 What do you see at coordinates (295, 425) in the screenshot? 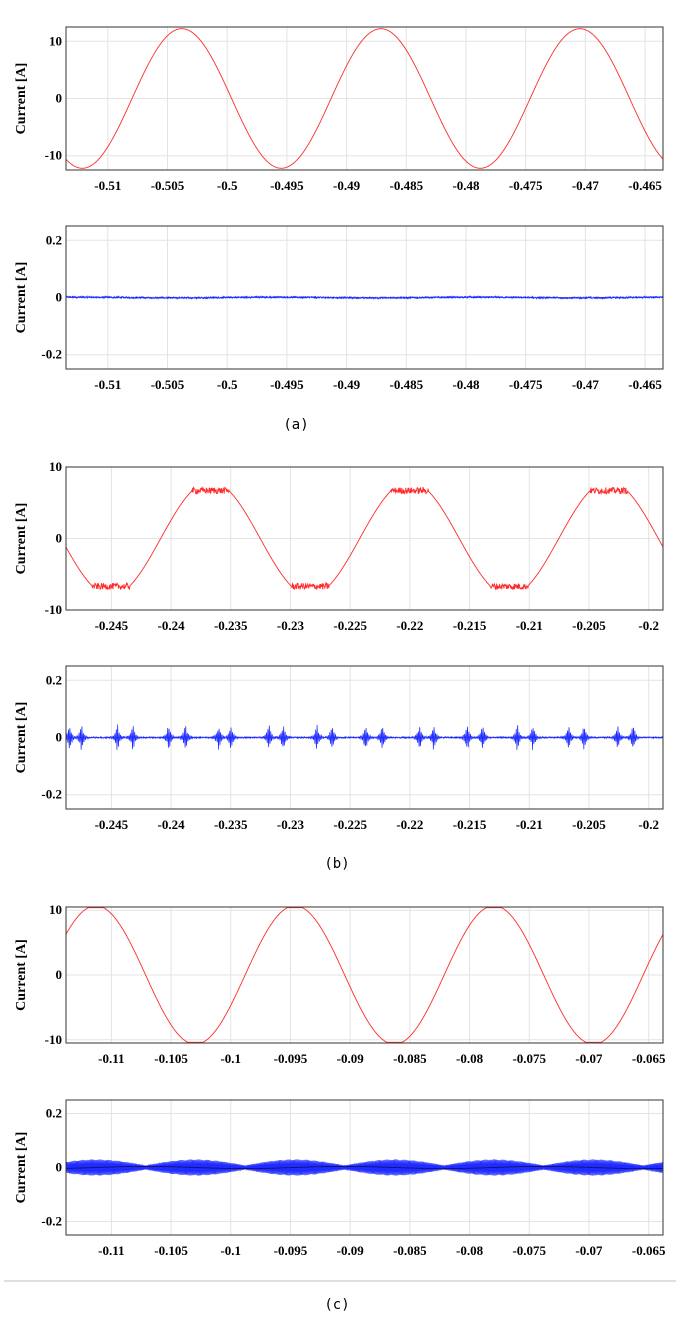
I see `caption-a: (a)` at bounding box center [295, 425].